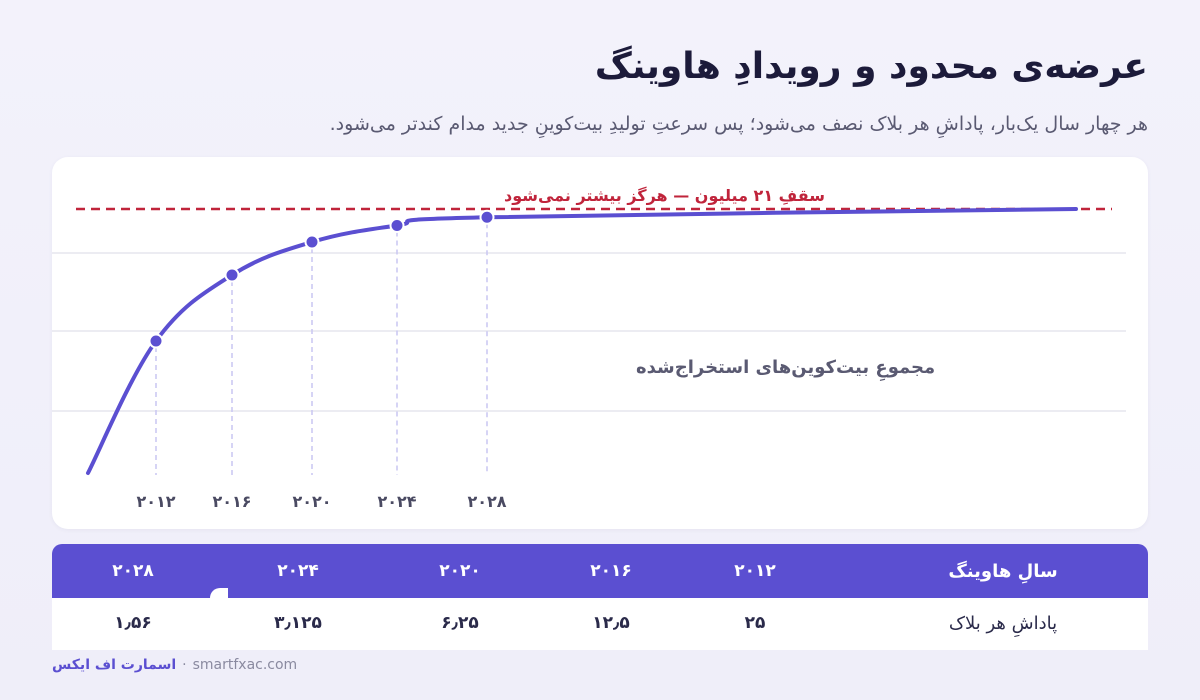  Describe the element at coordinates (155, 501) in the screenshot. I see `x-tick-label: ۲۰۱۲` at that location.